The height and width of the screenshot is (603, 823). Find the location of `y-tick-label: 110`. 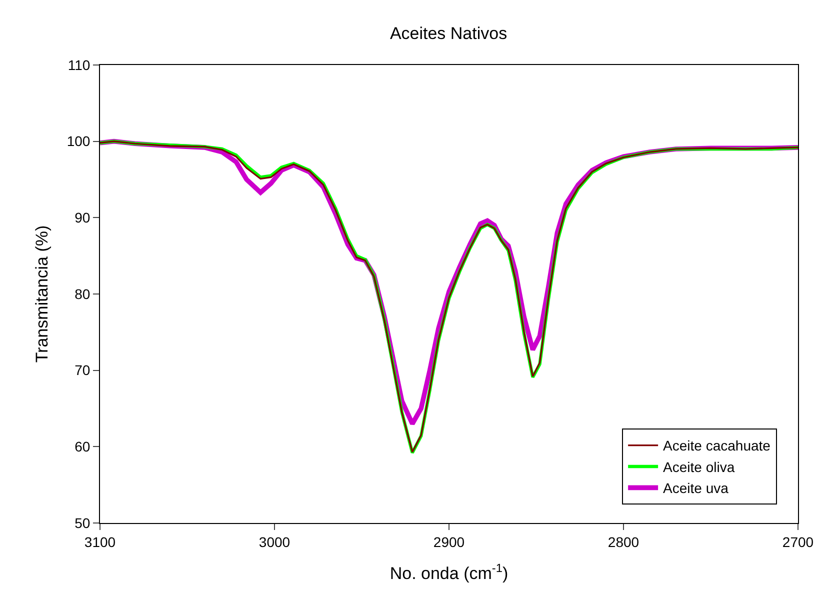

y-tick-label: 110 is located at coordinates (79, 64).